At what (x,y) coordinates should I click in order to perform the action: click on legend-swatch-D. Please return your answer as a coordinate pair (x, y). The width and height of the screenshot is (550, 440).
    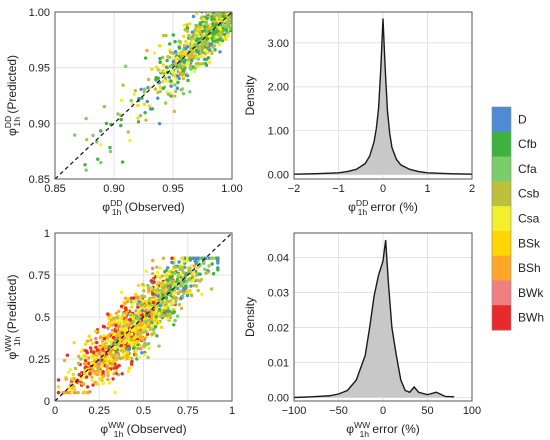
    Looking at the image, I should click on (501, 120).